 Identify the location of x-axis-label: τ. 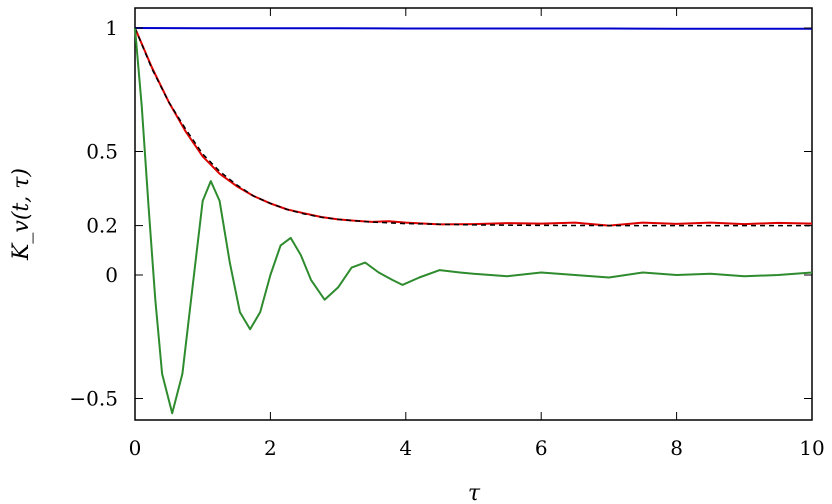
(474, 492).